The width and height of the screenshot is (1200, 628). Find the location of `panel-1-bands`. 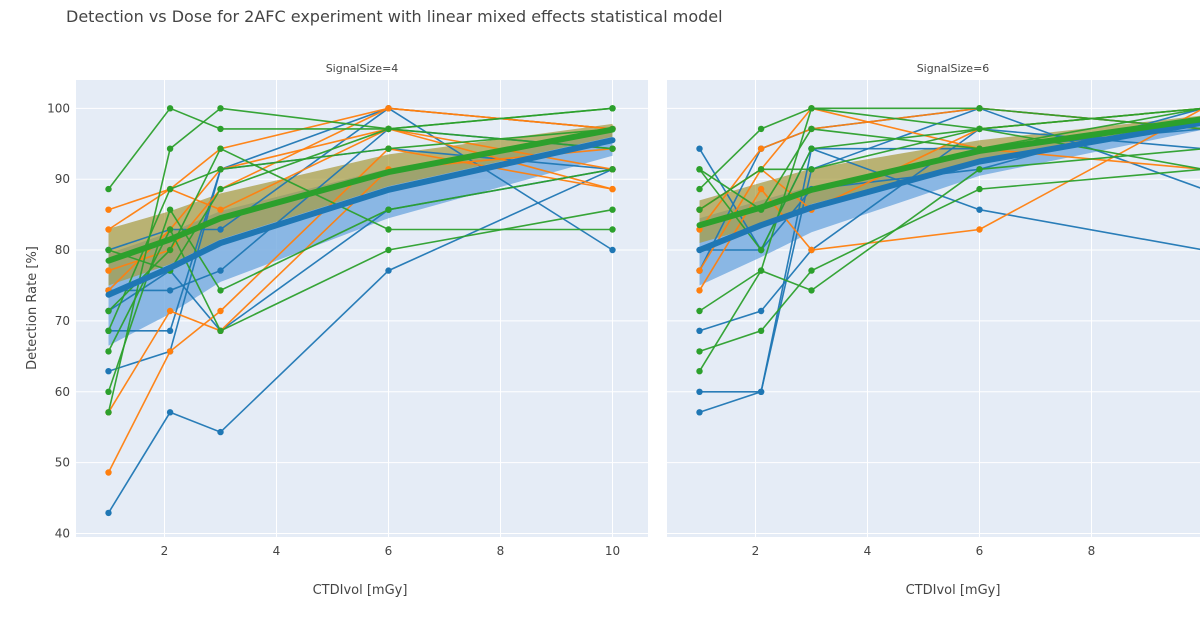

panel-1-bands is located at coordinates (360, 234).